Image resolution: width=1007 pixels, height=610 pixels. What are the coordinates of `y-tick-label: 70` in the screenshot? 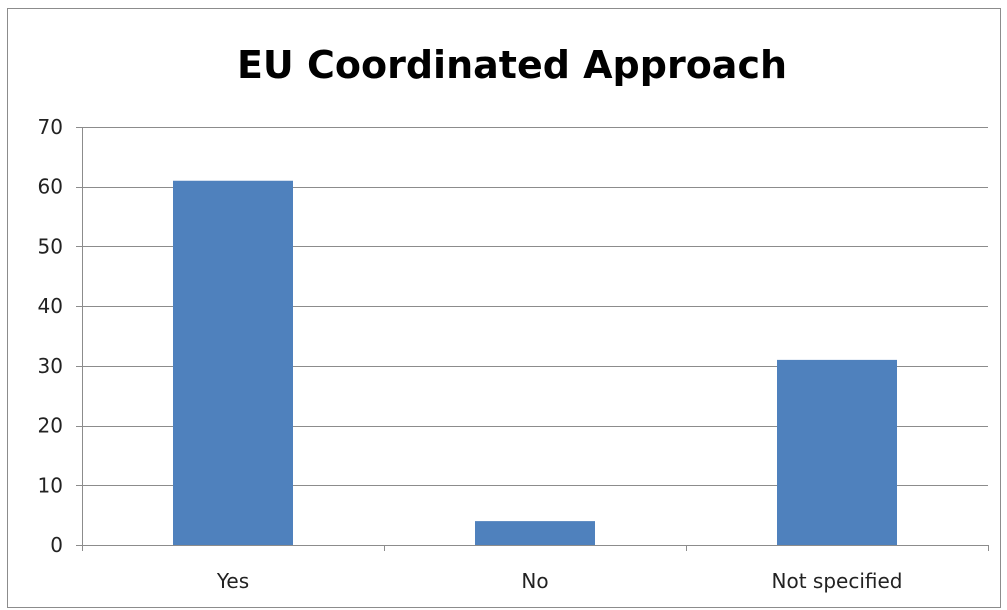 It's located at (50, 127).